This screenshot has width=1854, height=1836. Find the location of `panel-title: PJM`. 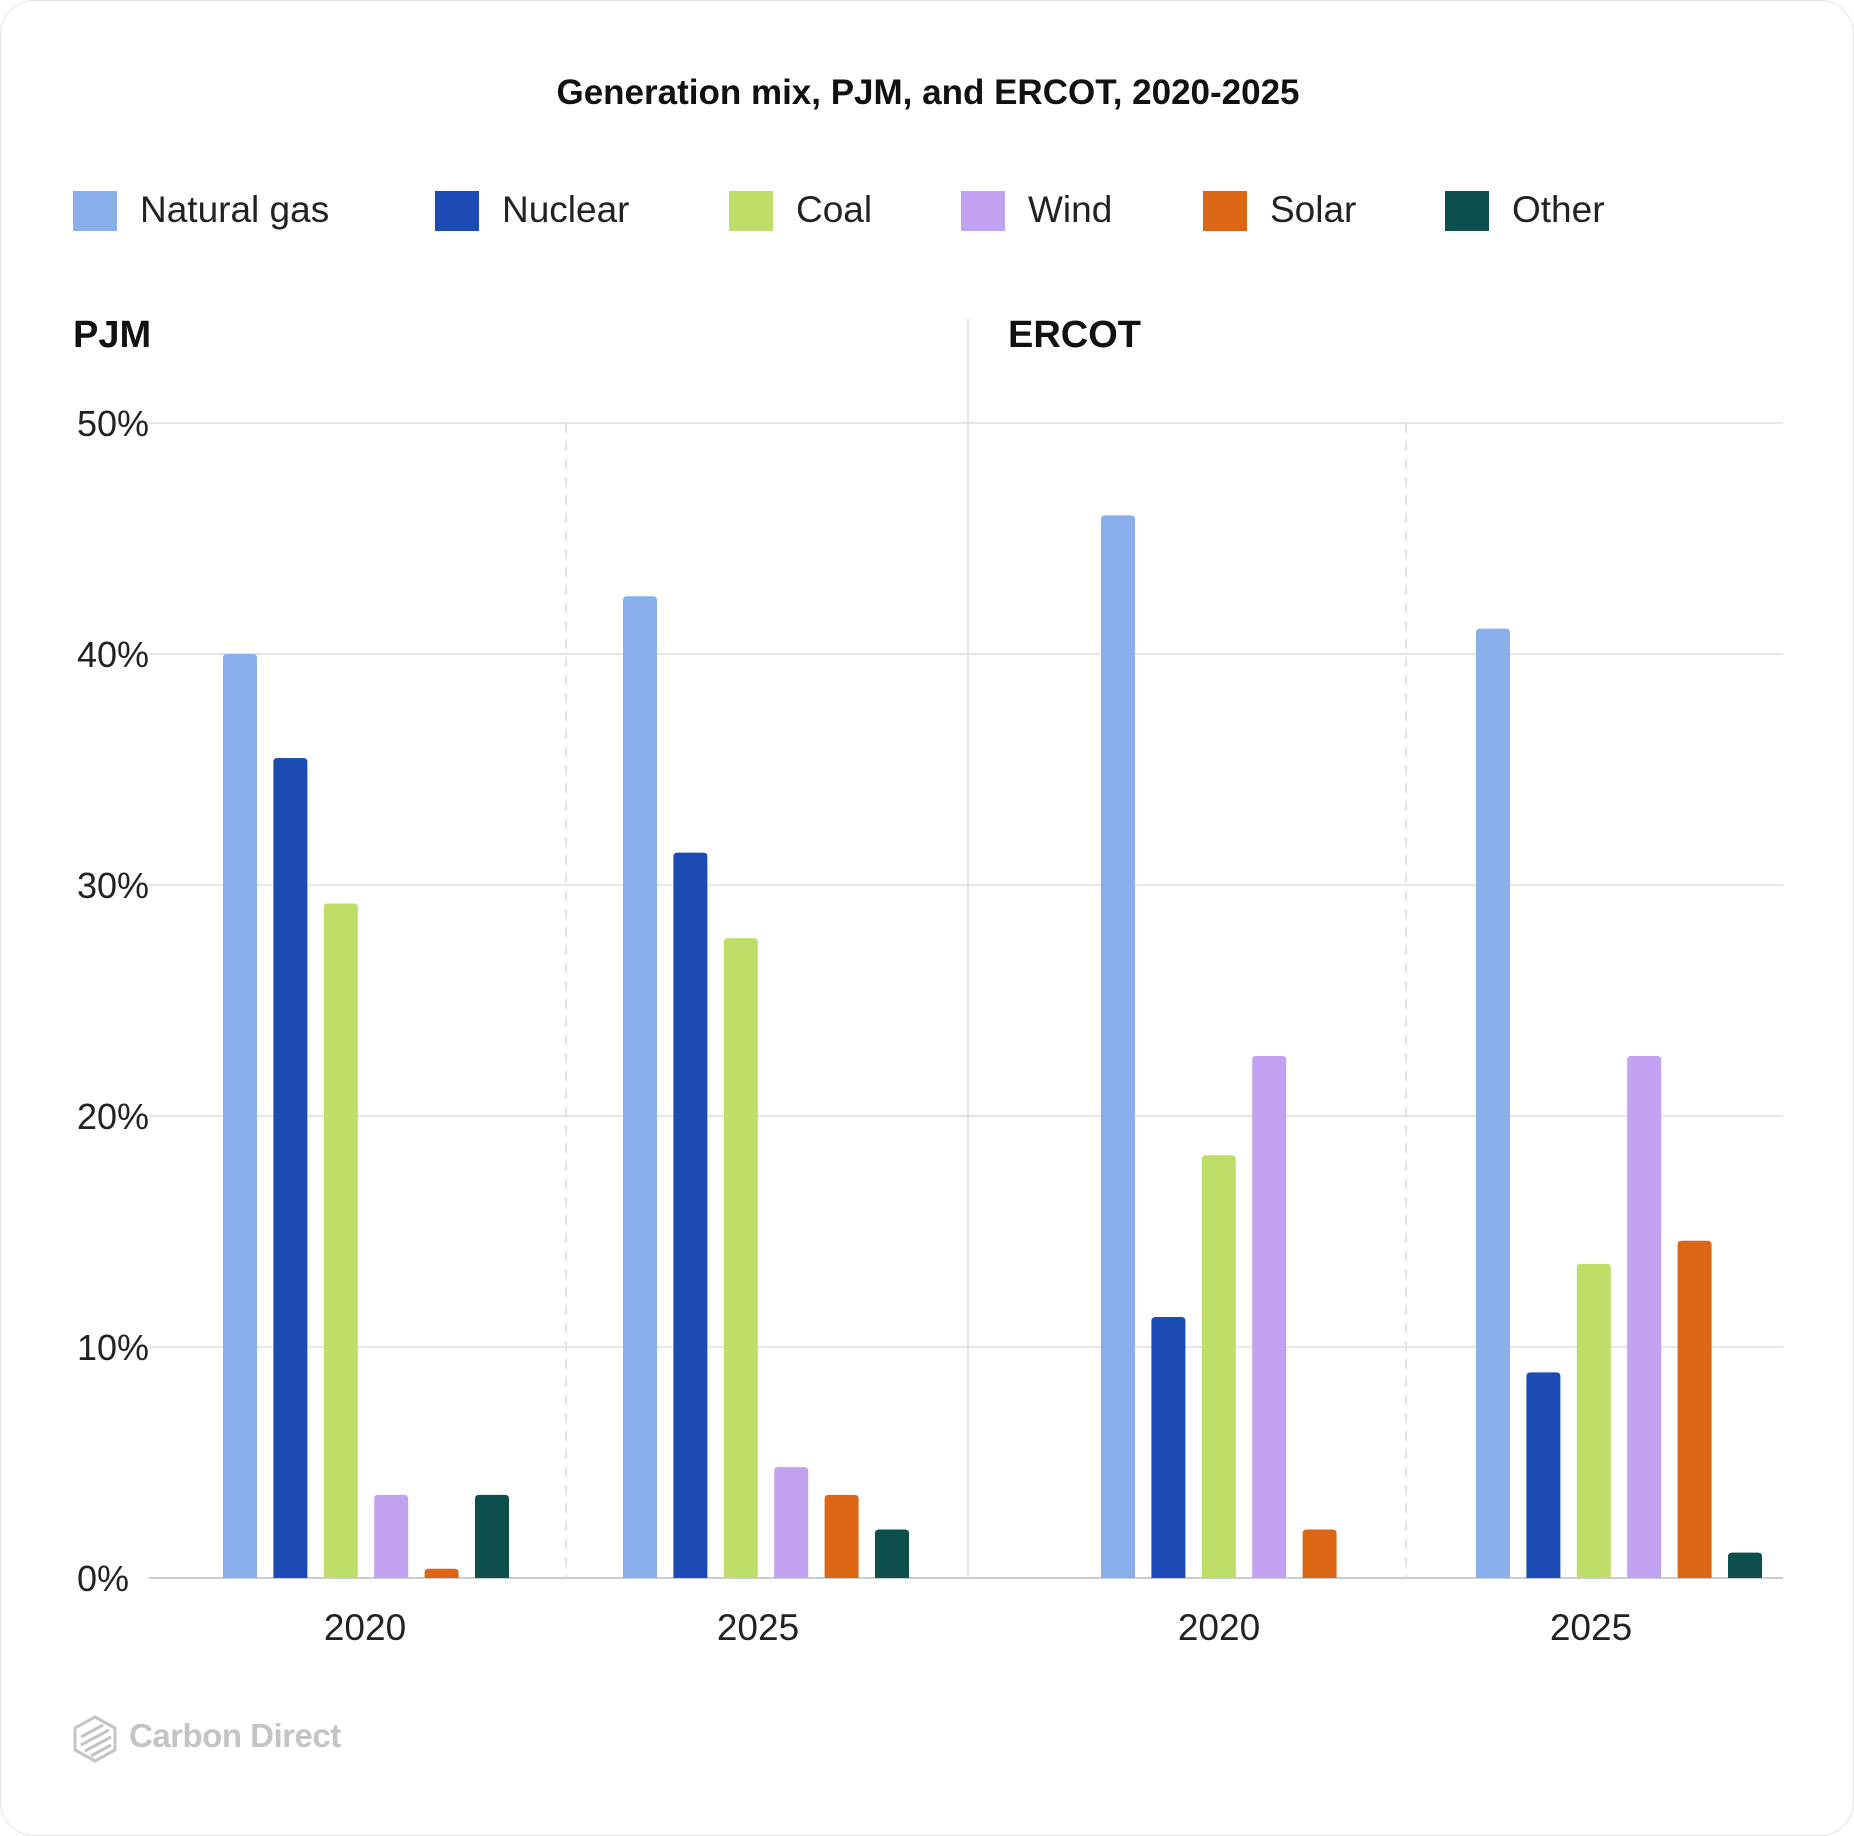

panel-title: PJM is located at coordinates (112, 335).